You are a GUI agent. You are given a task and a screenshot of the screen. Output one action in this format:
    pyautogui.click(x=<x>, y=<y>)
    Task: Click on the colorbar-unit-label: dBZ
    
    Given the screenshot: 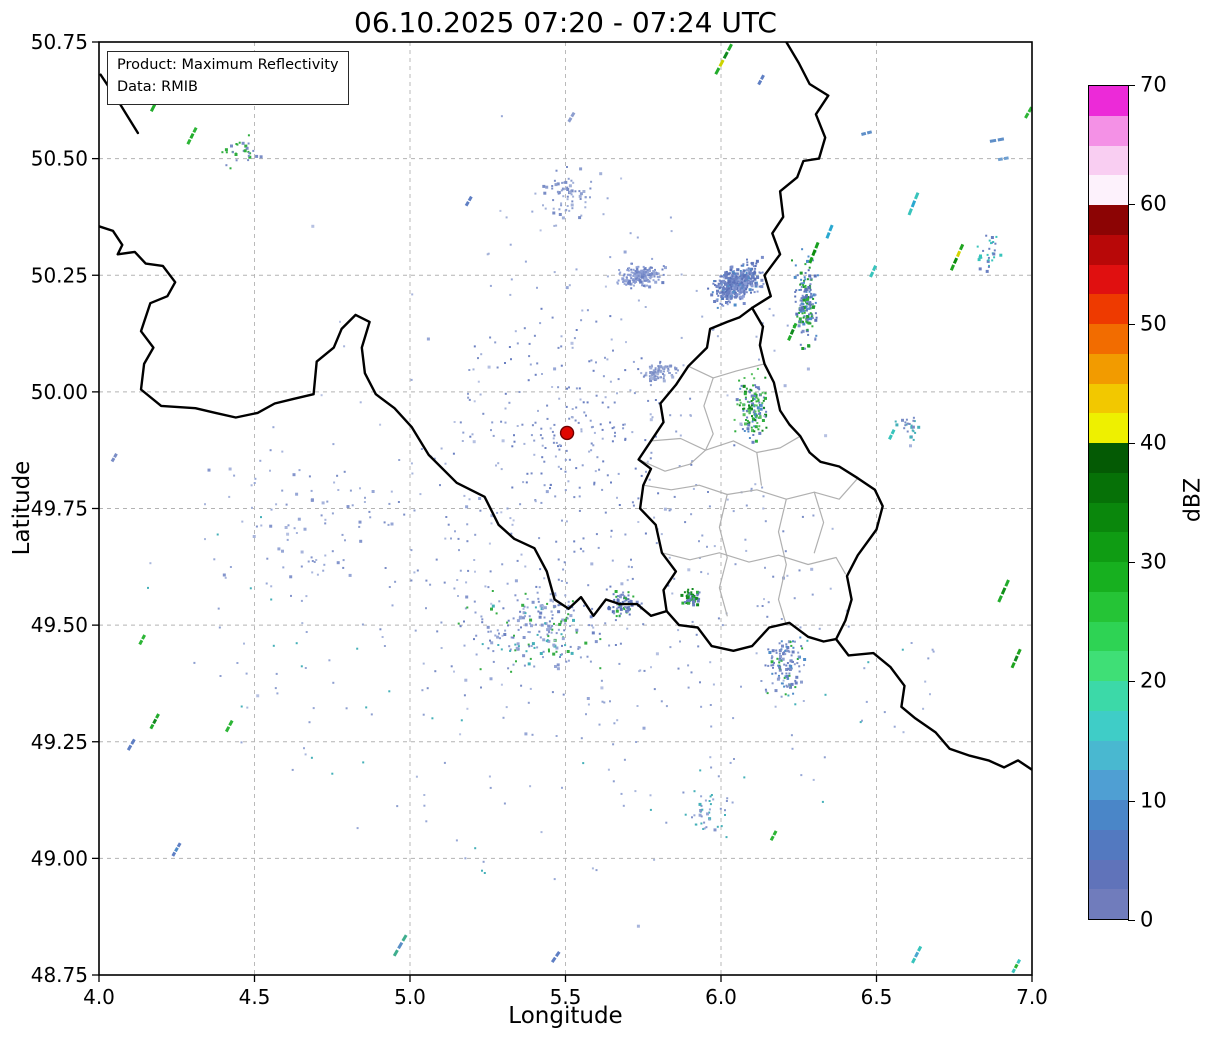 What is the action you would take?
    pyautogui.click(x=1193, y=500)
    